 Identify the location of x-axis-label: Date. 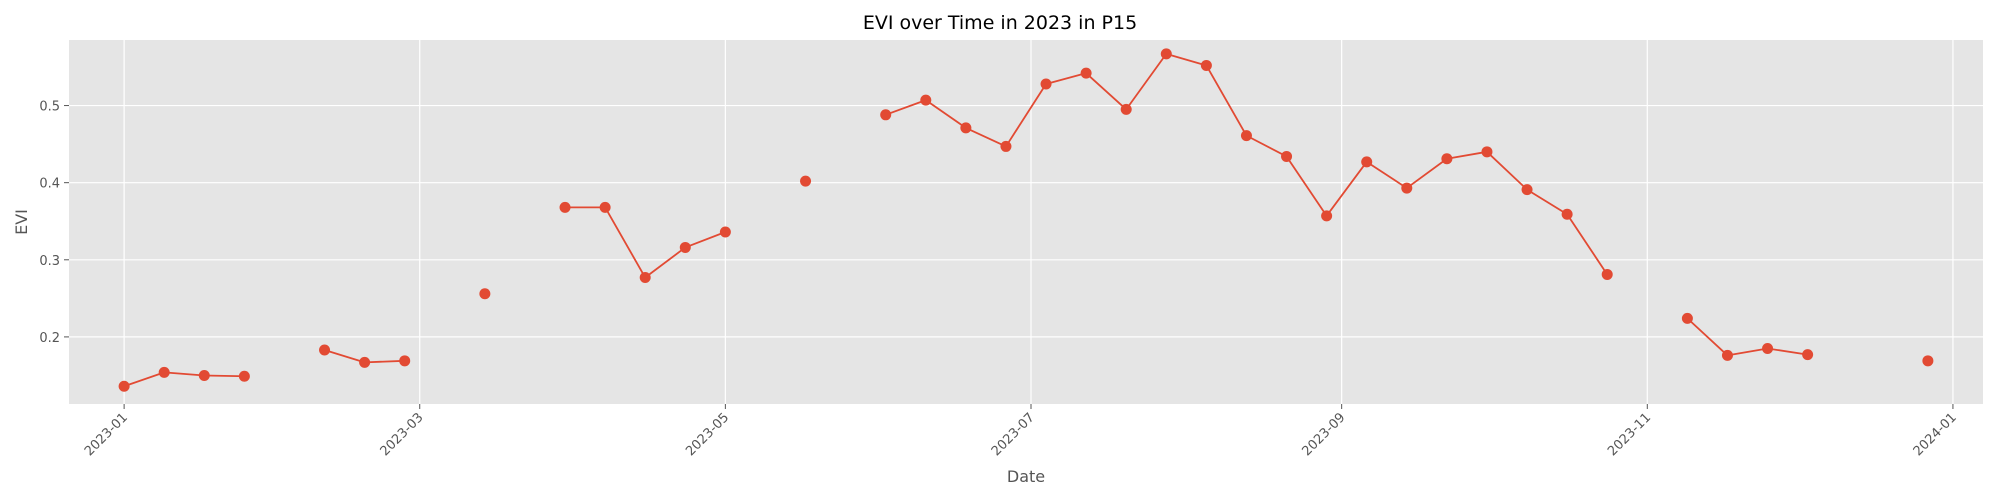
(1026, 476).